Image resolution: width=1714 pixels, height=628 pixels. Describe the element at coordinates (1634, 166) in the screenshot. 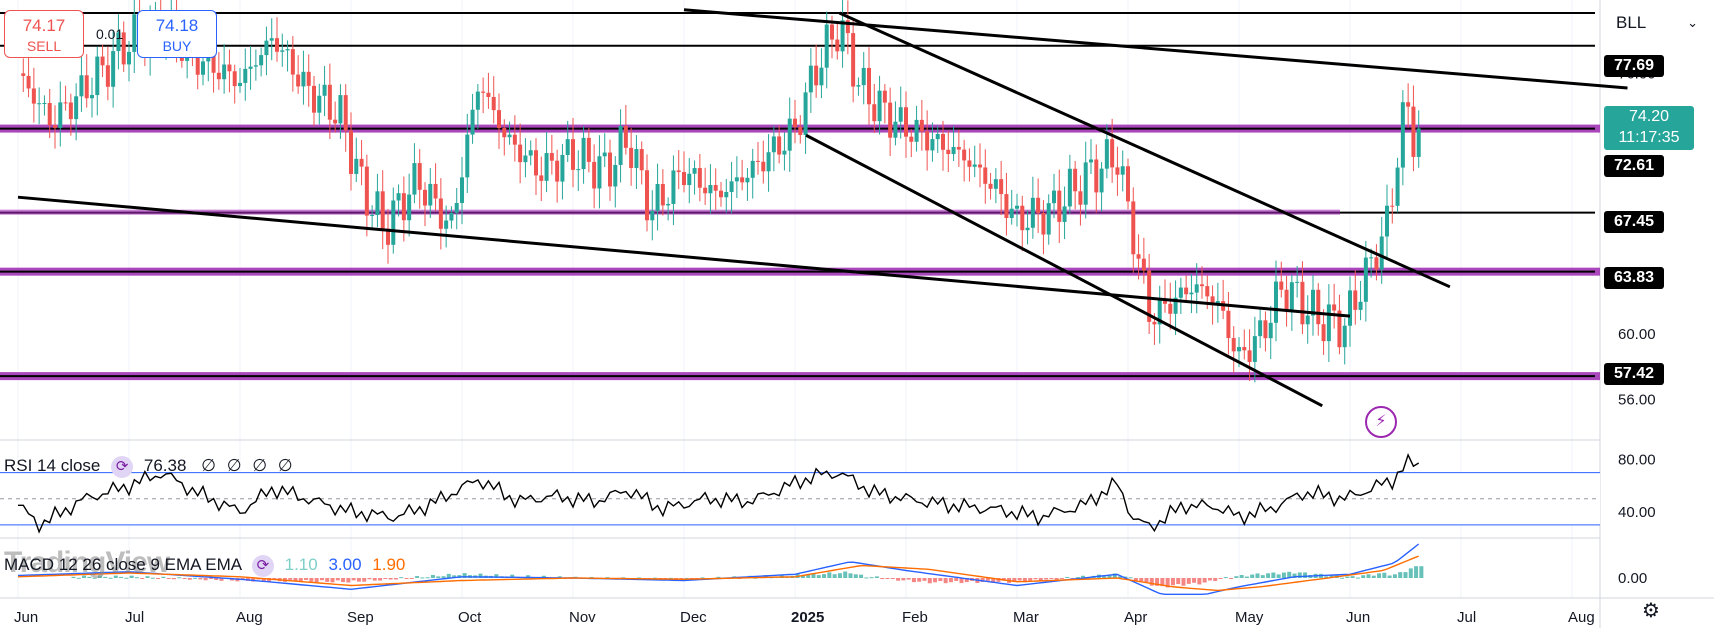

I see `level-label-72-61: 72.61` at that location.